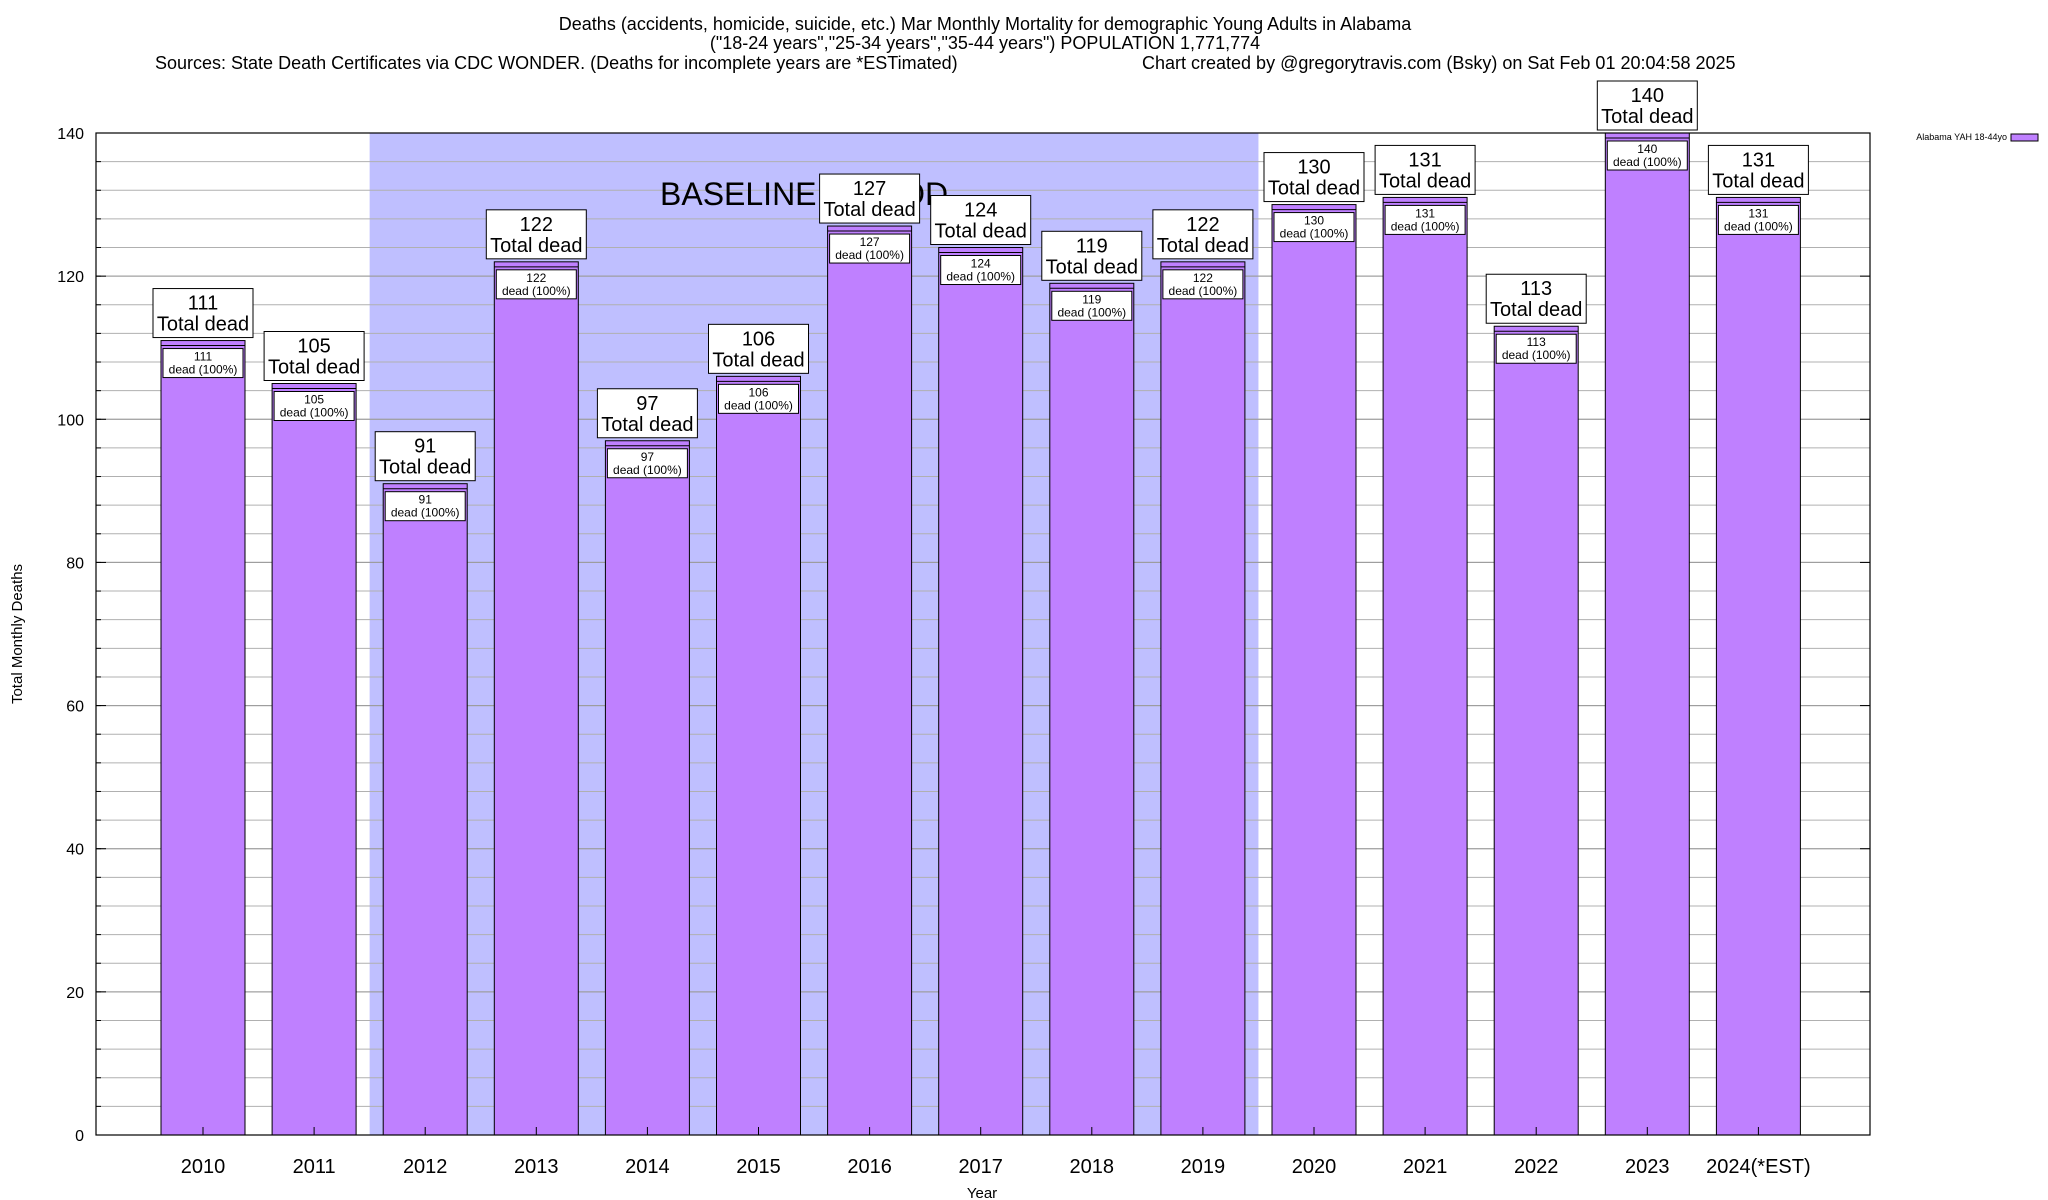 The image size is (2048, 1200). I want to click on inner-label-value: 124, so click(981, 264).